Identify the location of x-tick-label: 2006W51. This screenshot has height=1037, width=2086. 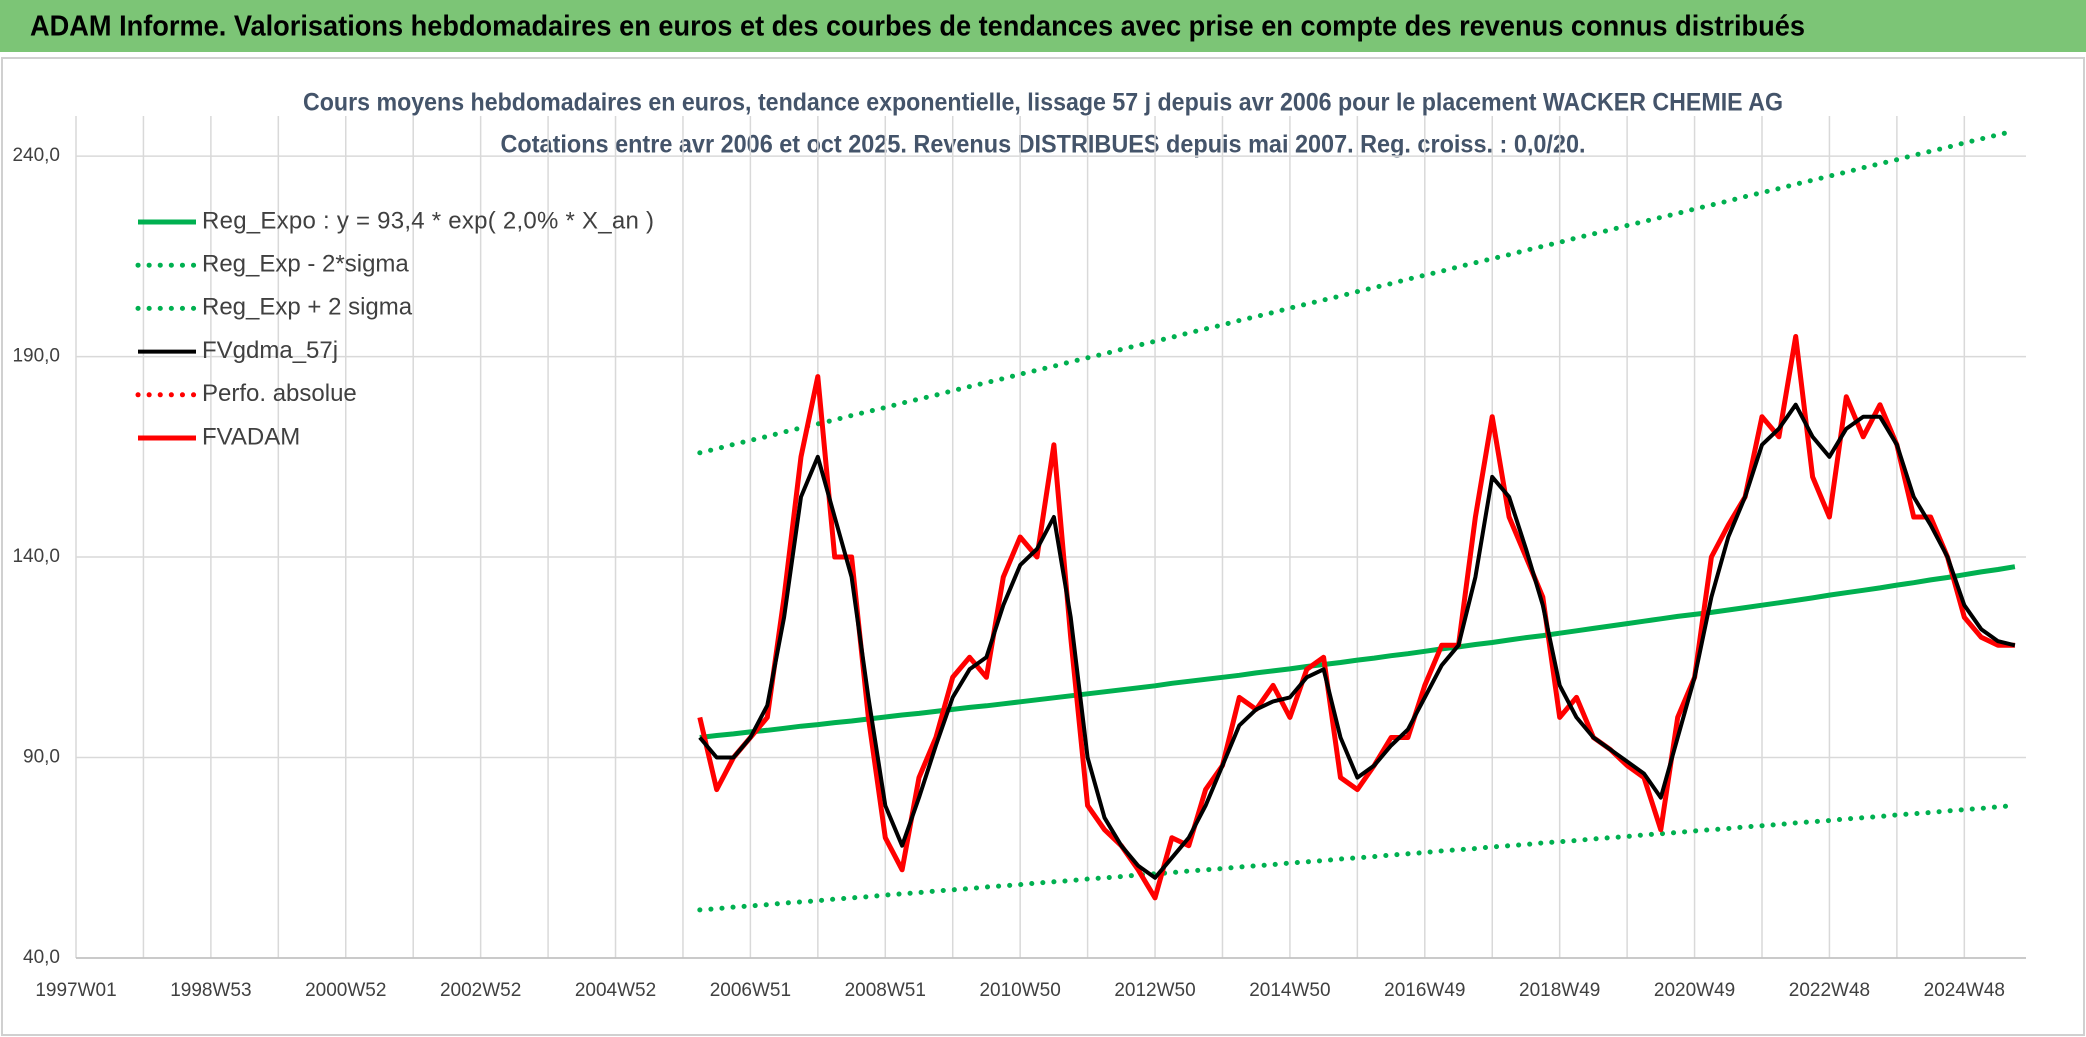
(750, 990).